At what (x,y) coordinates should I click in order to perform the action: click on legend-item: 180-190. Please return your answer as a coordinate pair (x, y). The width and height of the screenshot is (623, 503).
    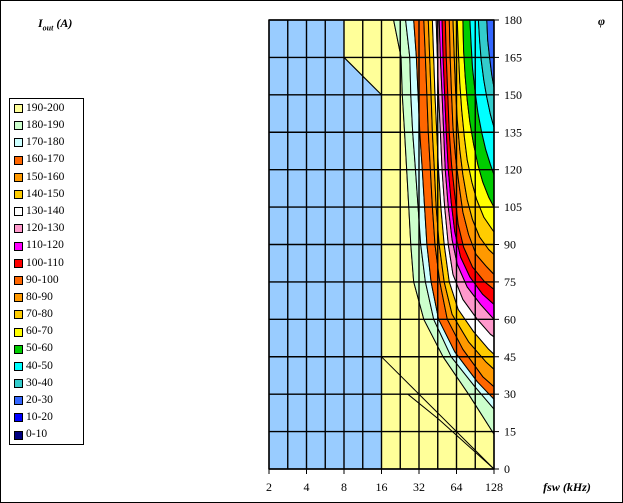
    Looking at the image, I should click on (48, 125).